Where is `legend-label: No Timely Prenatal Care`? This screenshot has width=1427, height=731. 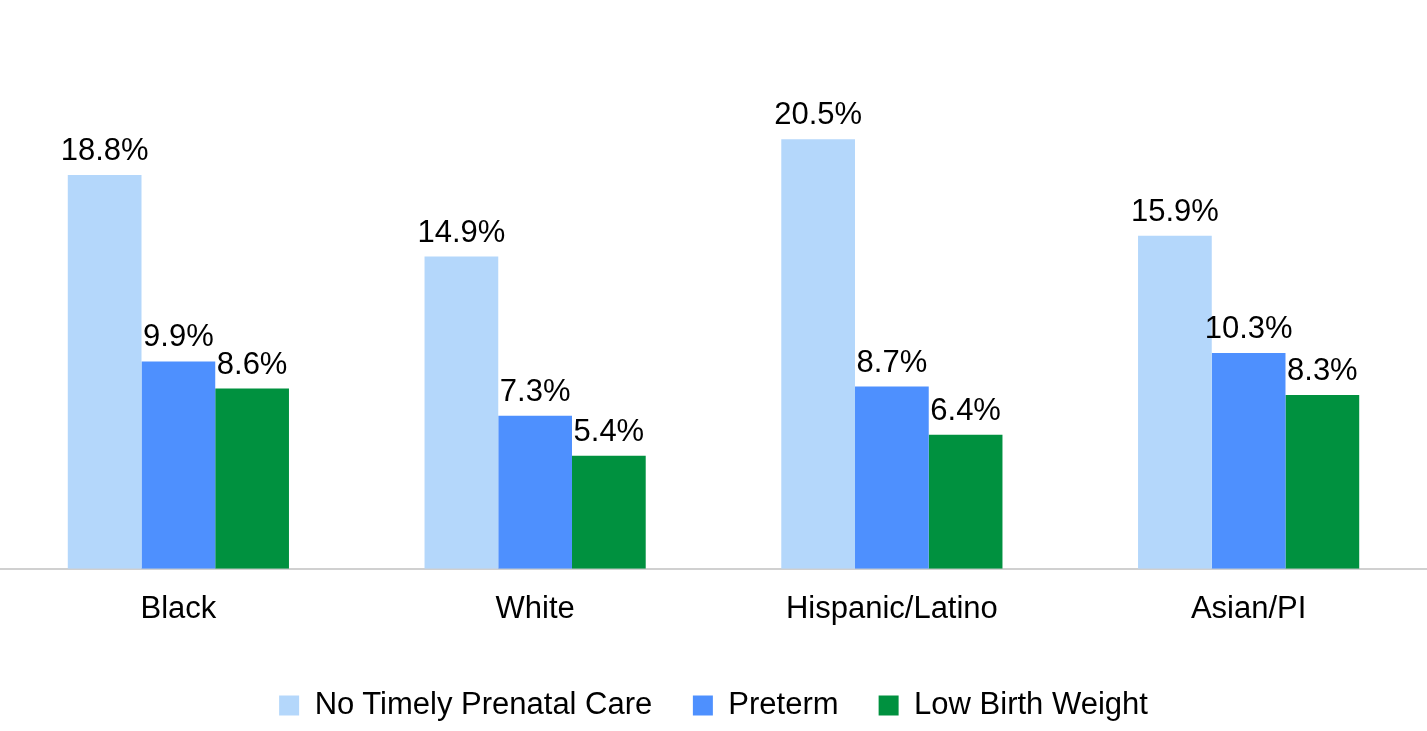
legend-label: No Timely Prenatal Care is located at coordinates (483, 704).